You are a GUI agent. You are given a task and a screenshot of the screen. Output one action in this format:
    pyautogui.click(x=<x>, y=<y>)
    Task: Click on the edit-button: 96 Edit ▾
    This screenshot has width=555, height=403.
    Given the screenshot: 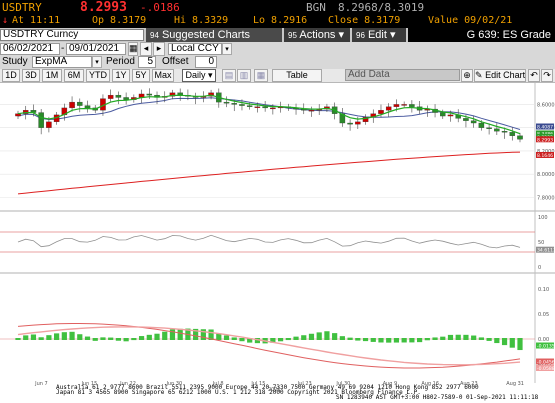 What is the action you would take?
    pyautogui.click(x=379, y=35)
    